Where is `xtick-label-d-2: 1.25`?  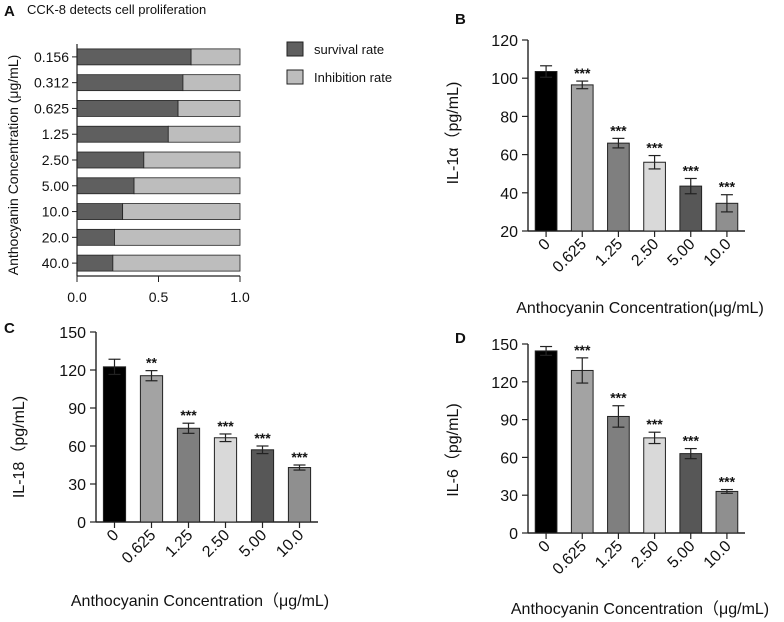
xtick-label-d-2: 1.25 is located at coordinates (609, 555).